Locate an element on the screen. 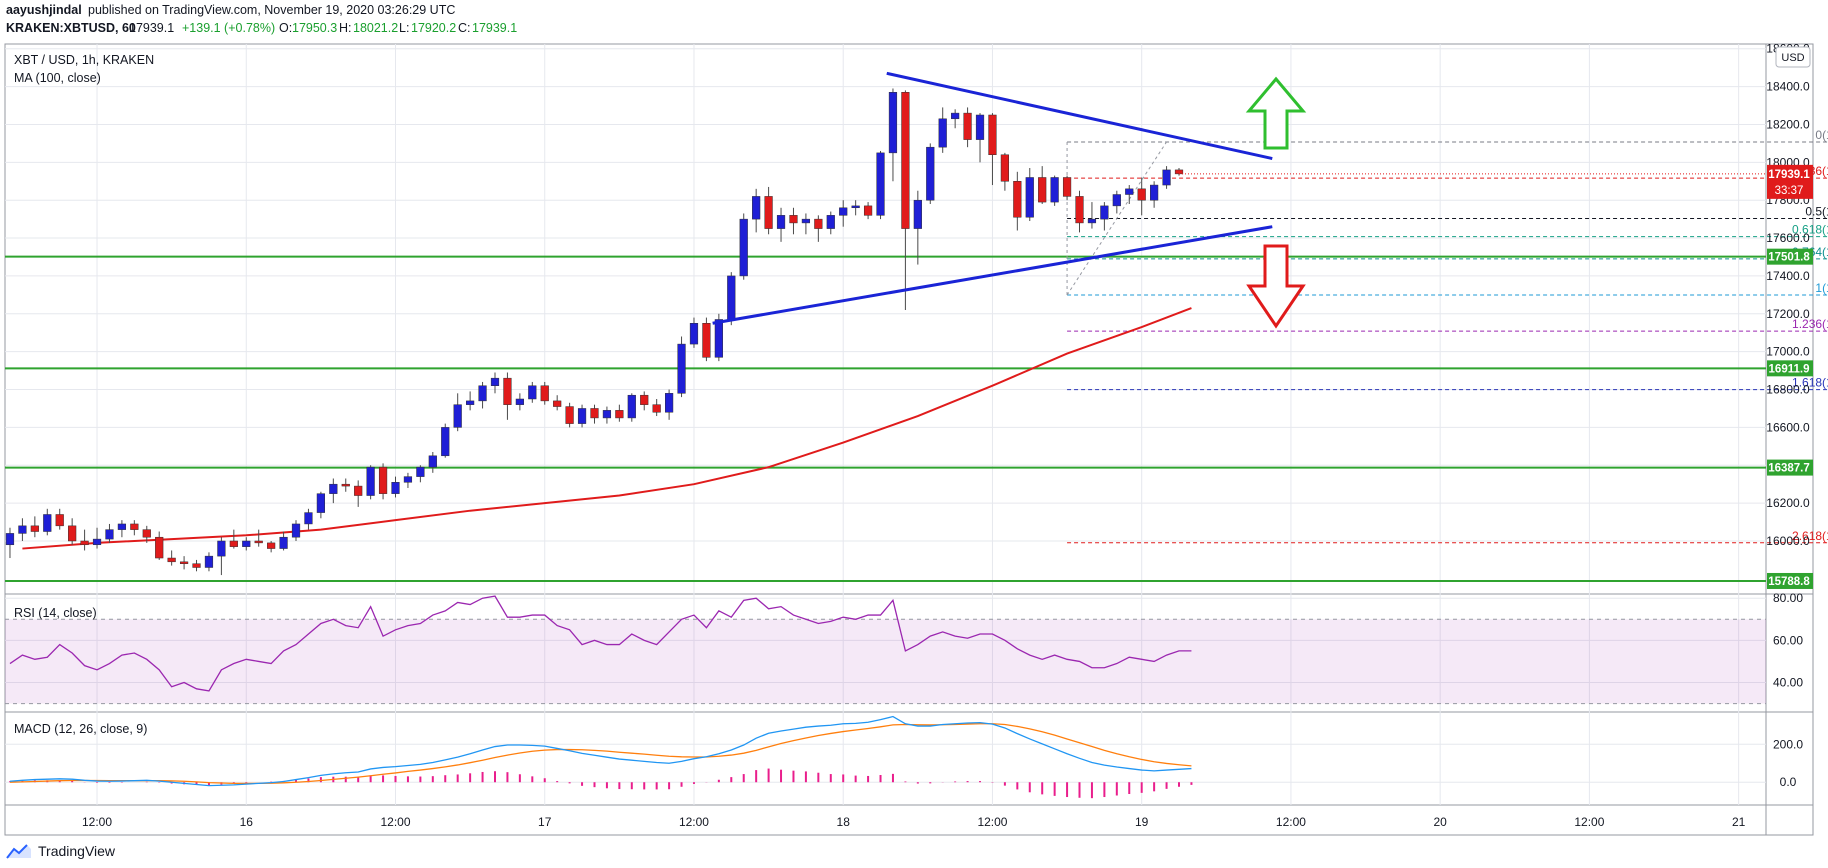 This screenshot has height=868, width=1828. level-price-label: 16911.9 is located at coordinates (1789, 369).